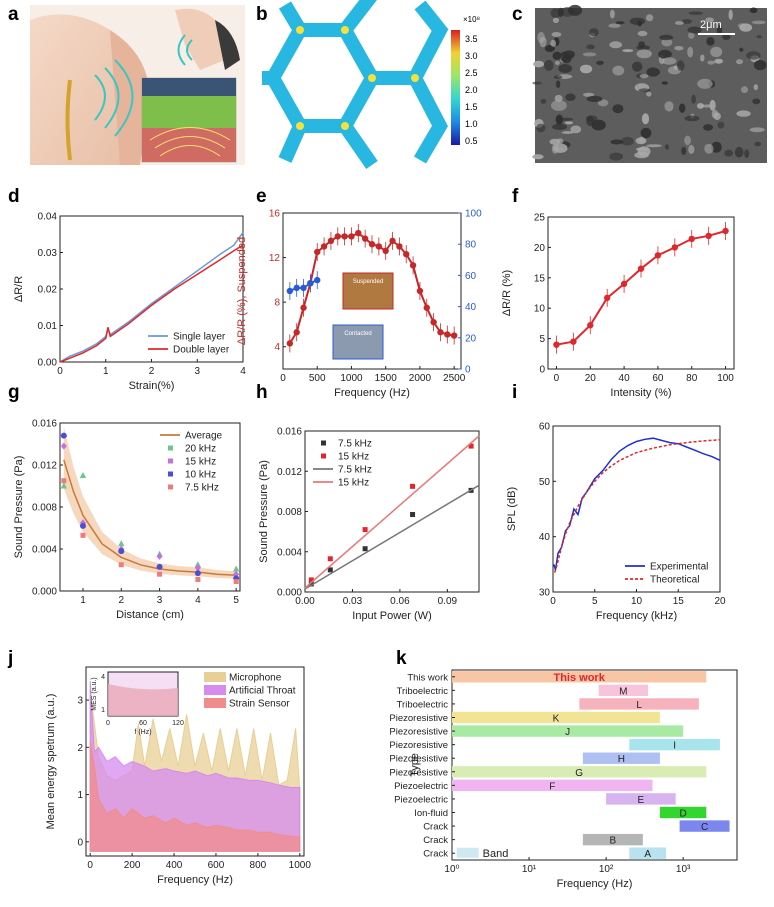 The width and height of the screenshot is (774, 907). Describe the element at coordinates (552, 786) in the screenshot. I see `bar-label: F` at that location.